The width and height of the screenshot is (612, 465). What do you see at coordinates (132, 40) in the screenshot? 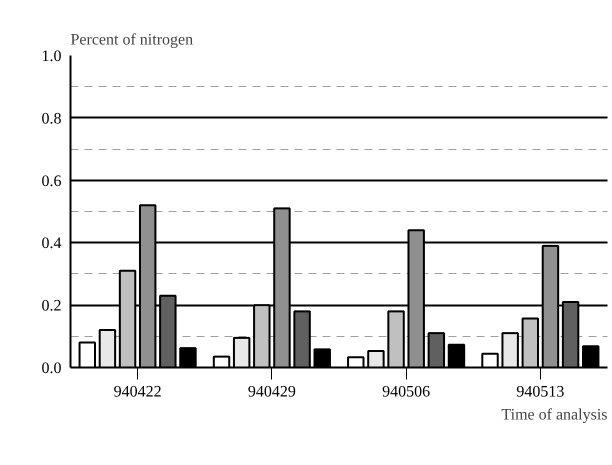
I see `y-axis-title: Percent of nitrogen` at bounding box center [132, 40].